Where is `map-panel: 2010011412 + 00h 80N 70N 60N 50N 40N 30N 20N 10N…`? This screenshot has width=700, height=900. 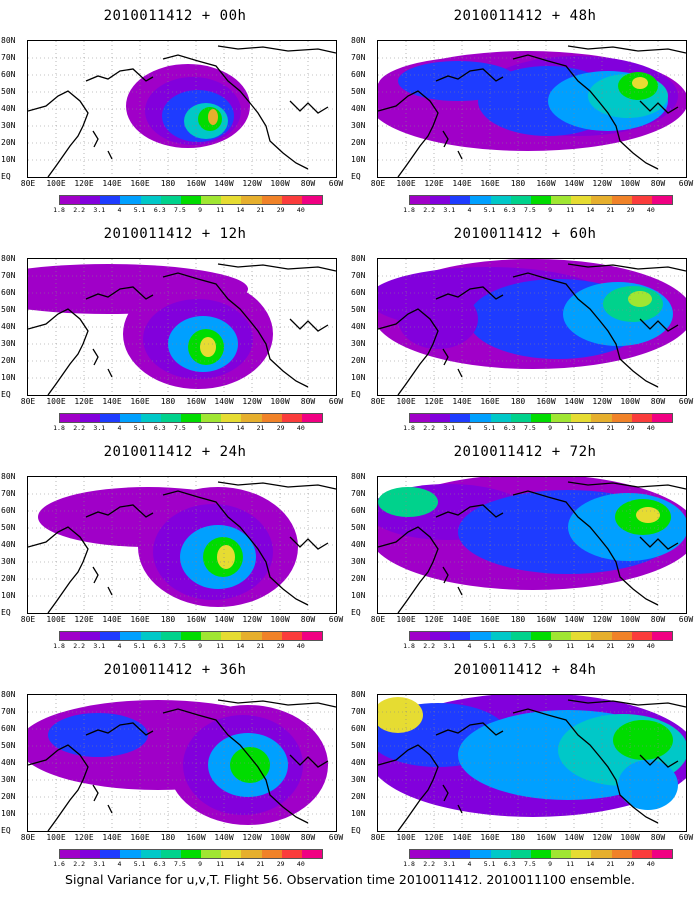 map-panel: 2010011412 + 00h 80N 70N 60N 50N 40N 30N 20N 10N… is located at coordinates (173, 109).